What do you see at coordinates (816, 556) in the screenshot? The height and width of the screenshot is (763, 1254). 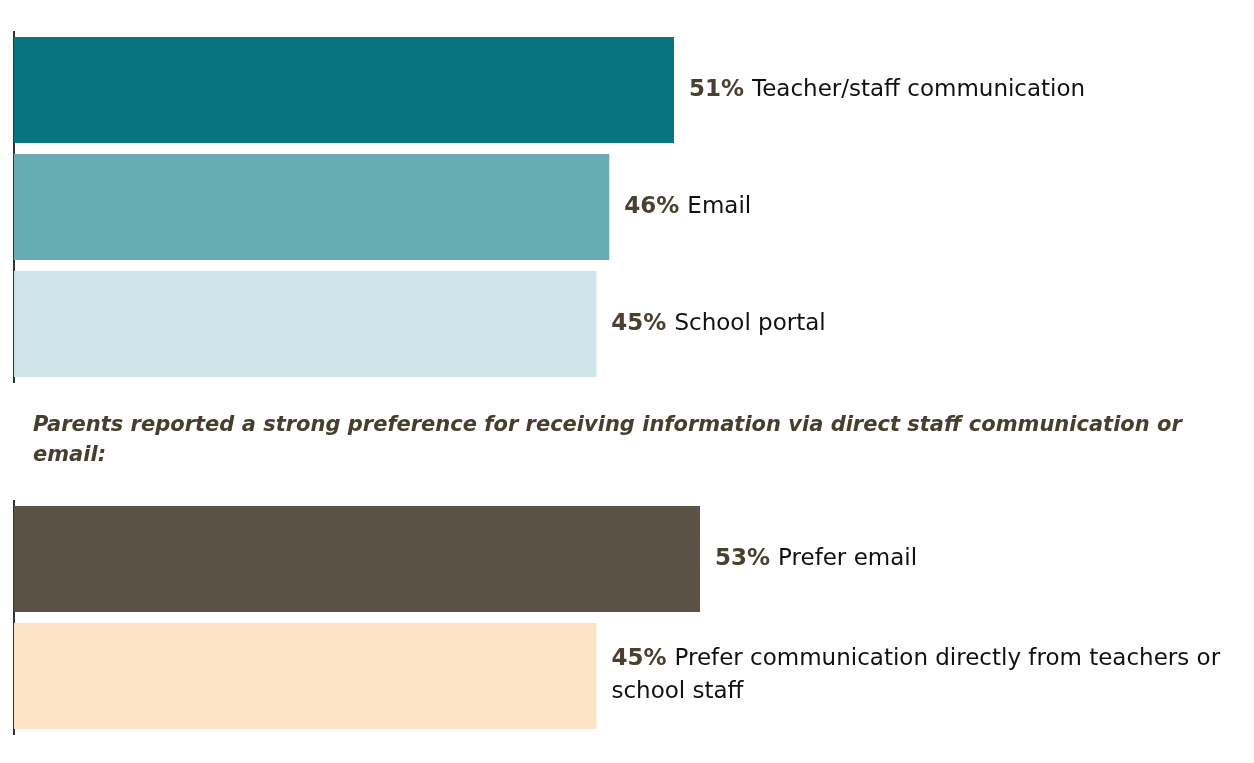 I see `data-label: 53% Prefer email` at bounding box center [816, 556].